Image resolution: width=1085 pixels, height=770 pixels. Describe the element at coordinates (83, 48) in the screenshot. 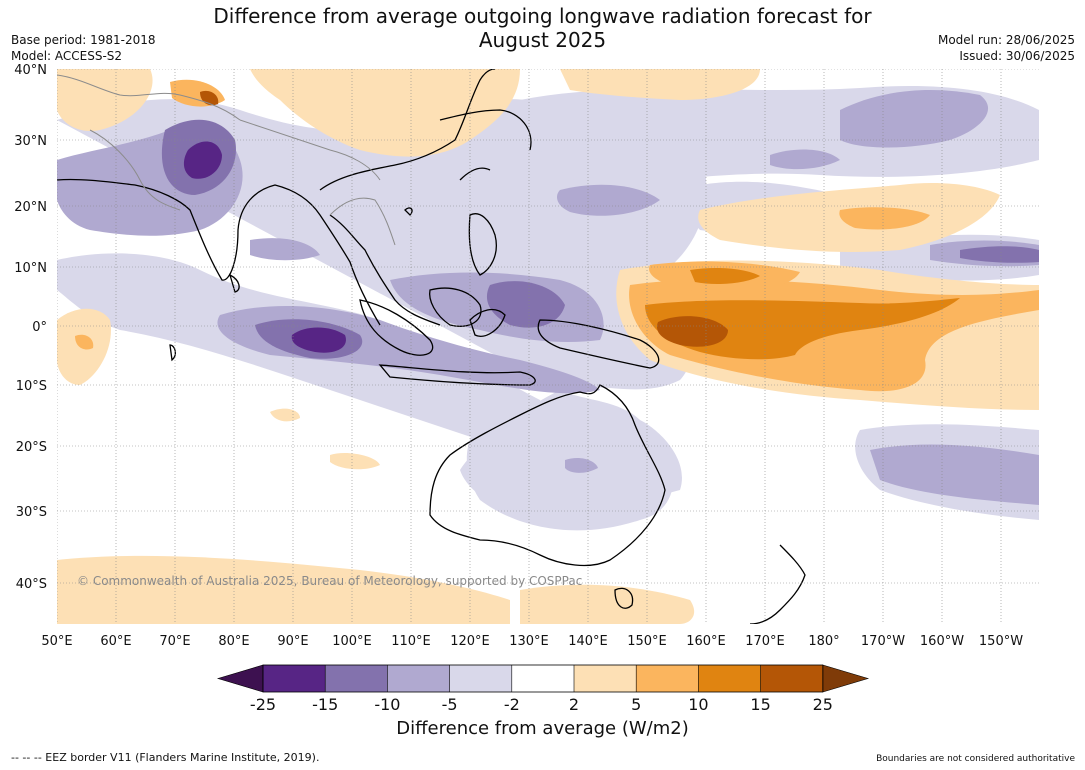

I see `meta-left: Base period: 1981-2018 Model: ACCESS-S2` at that location.